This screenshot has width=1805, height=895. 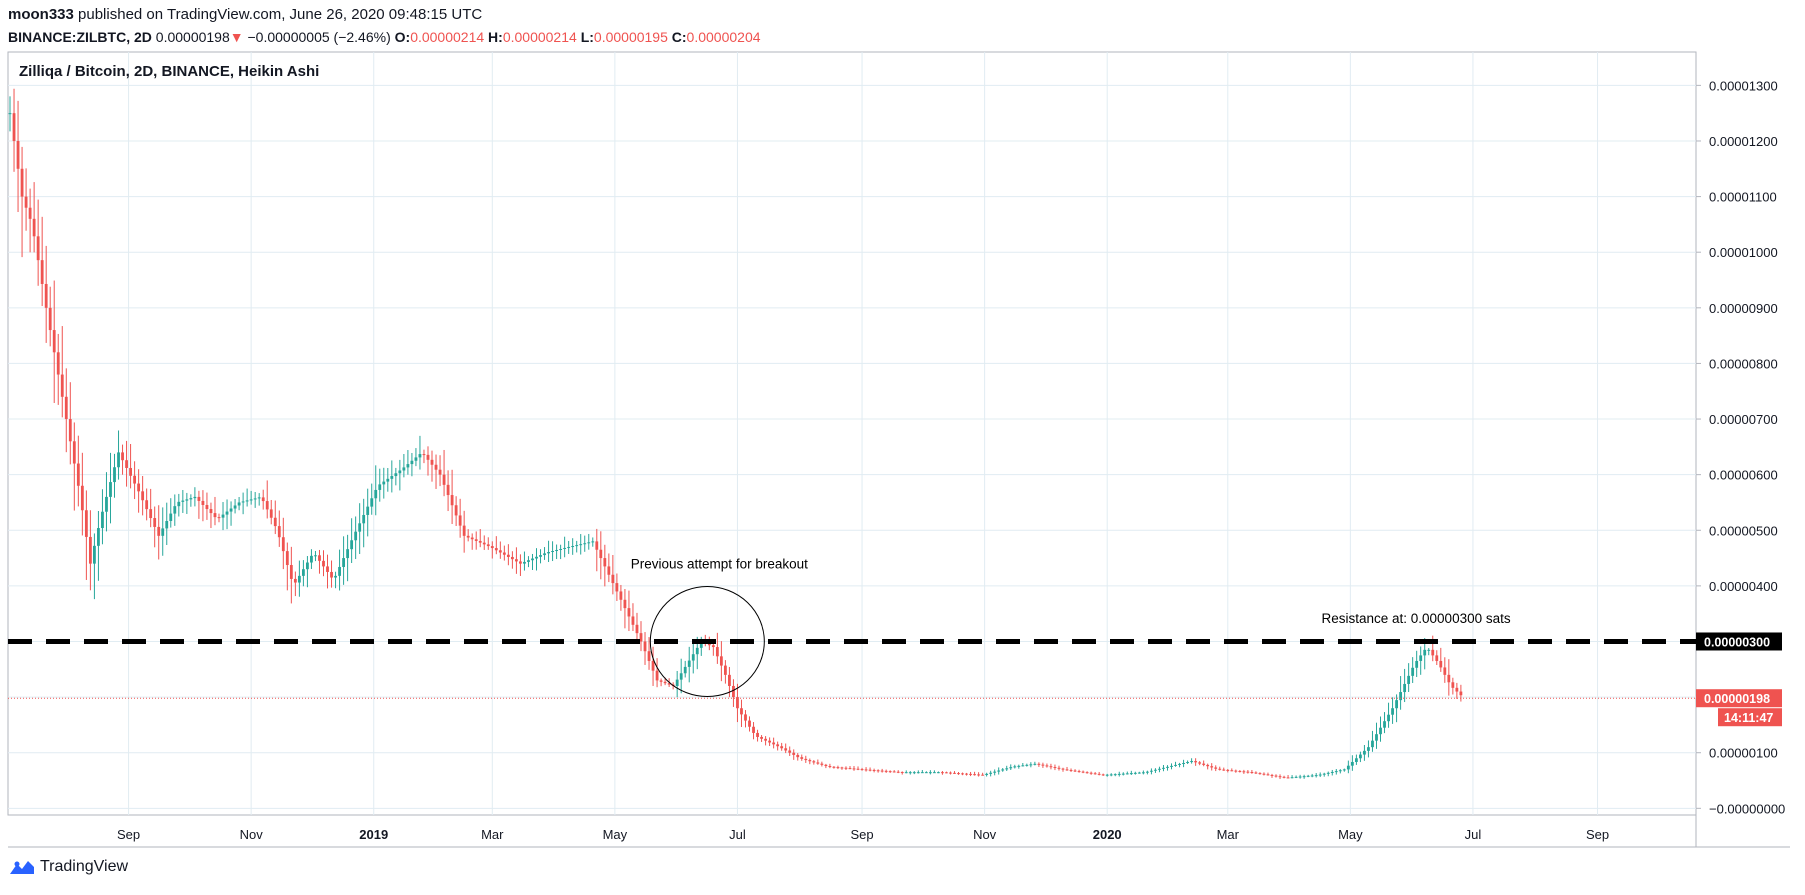 I want to click on publisher-name: moon333, so click(x=41, y=14).